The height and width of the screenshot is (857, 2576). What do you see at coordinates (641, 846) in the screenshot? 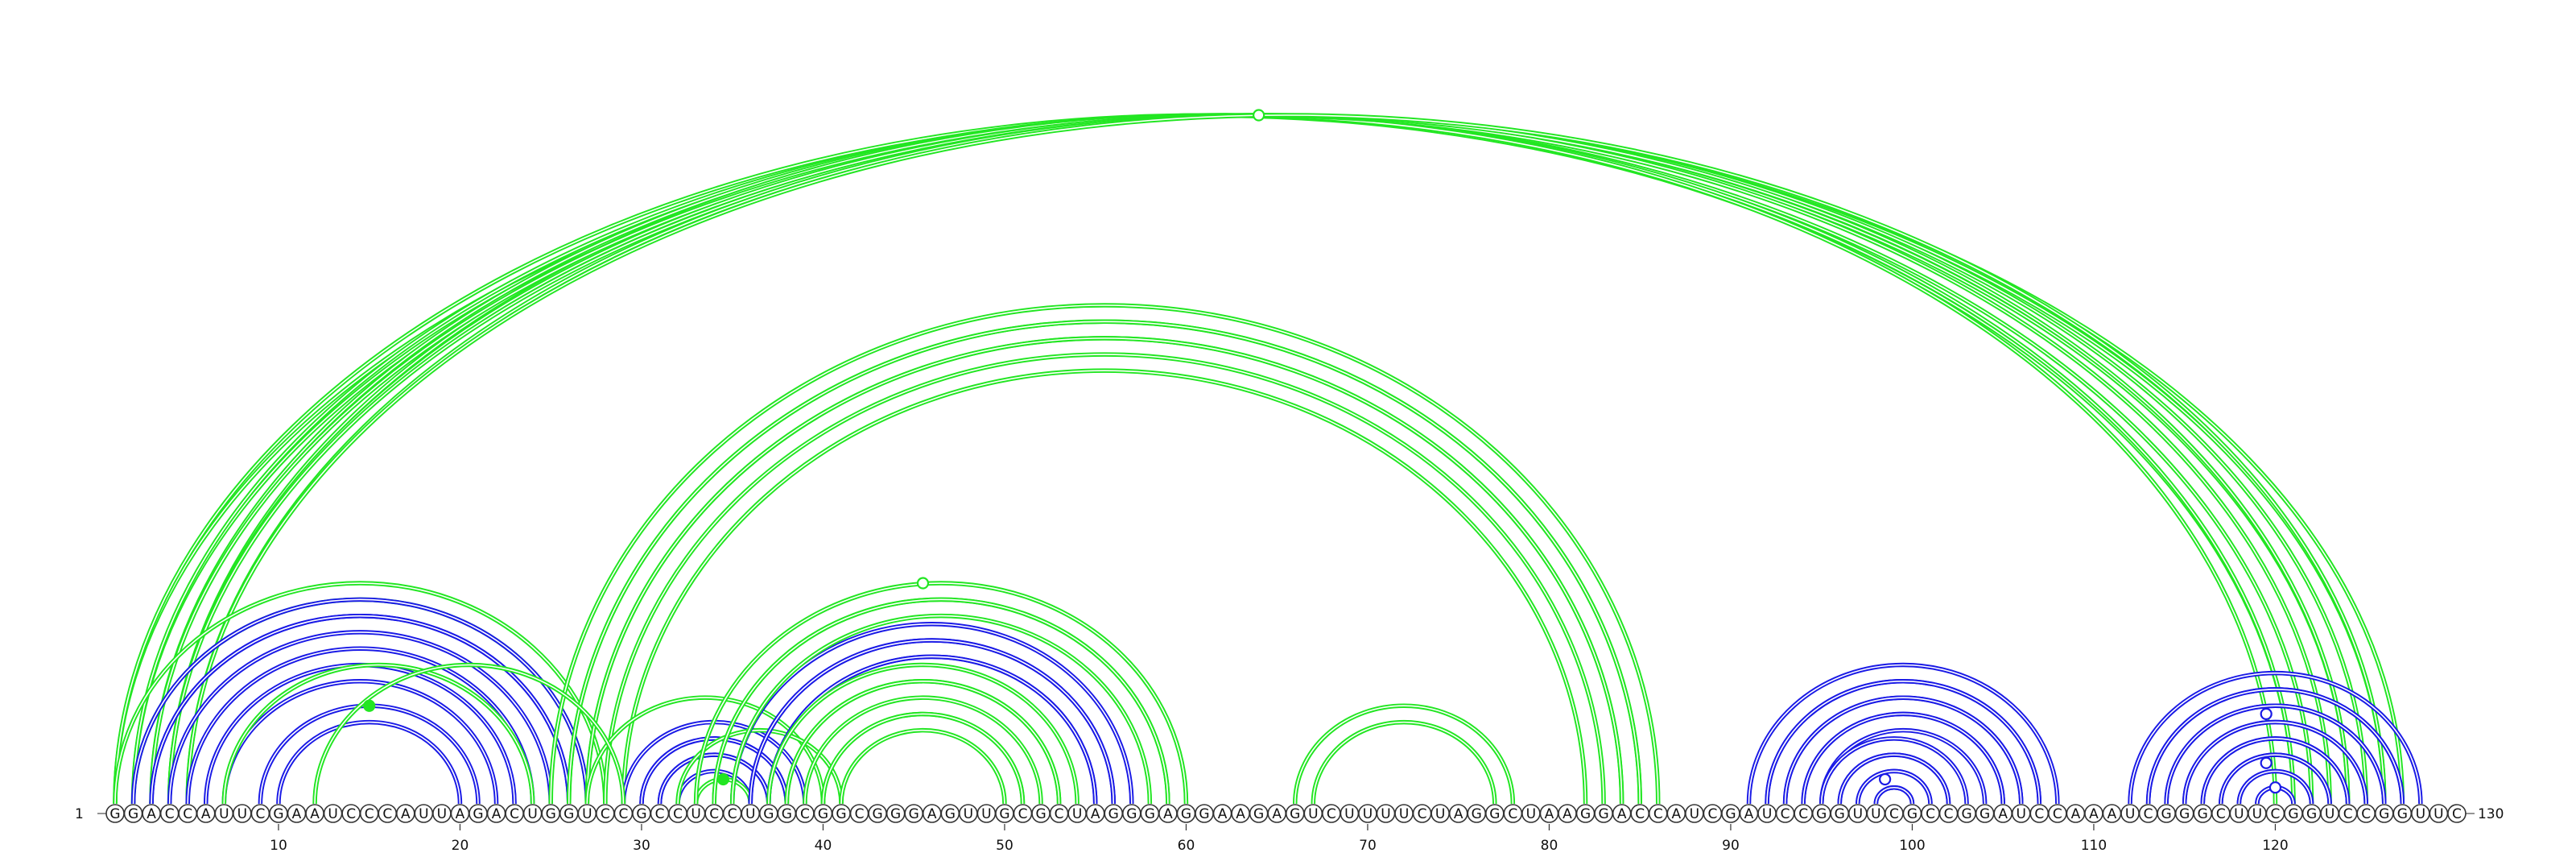
I see `tick-label: 30` at bounding box center [641, 846].